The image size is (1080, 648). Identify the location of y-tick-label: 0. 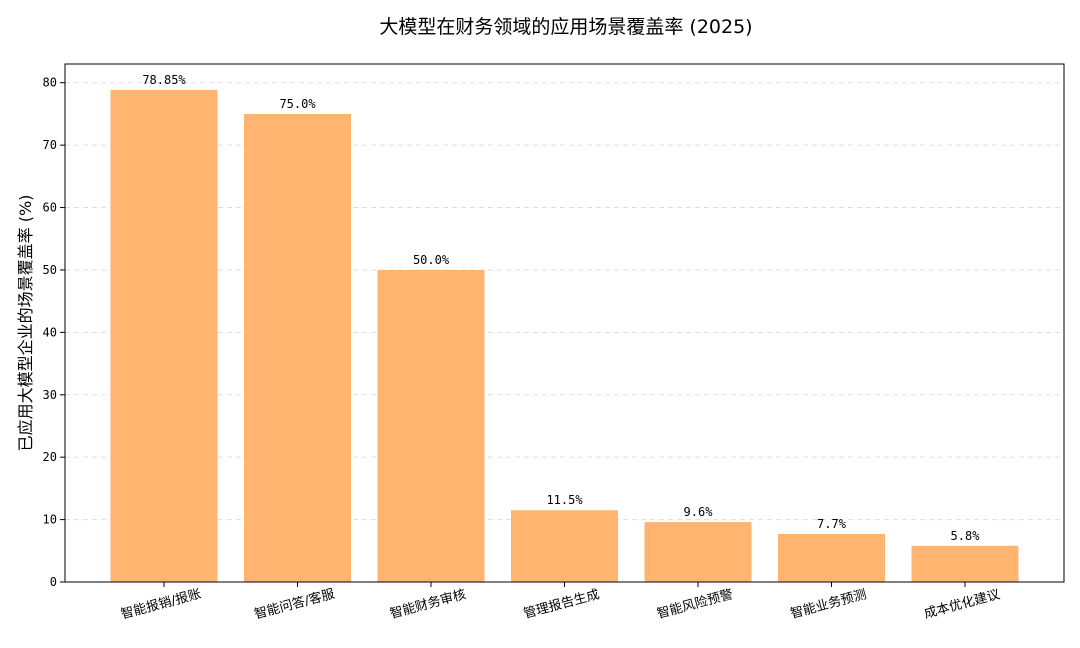
(53, 582).